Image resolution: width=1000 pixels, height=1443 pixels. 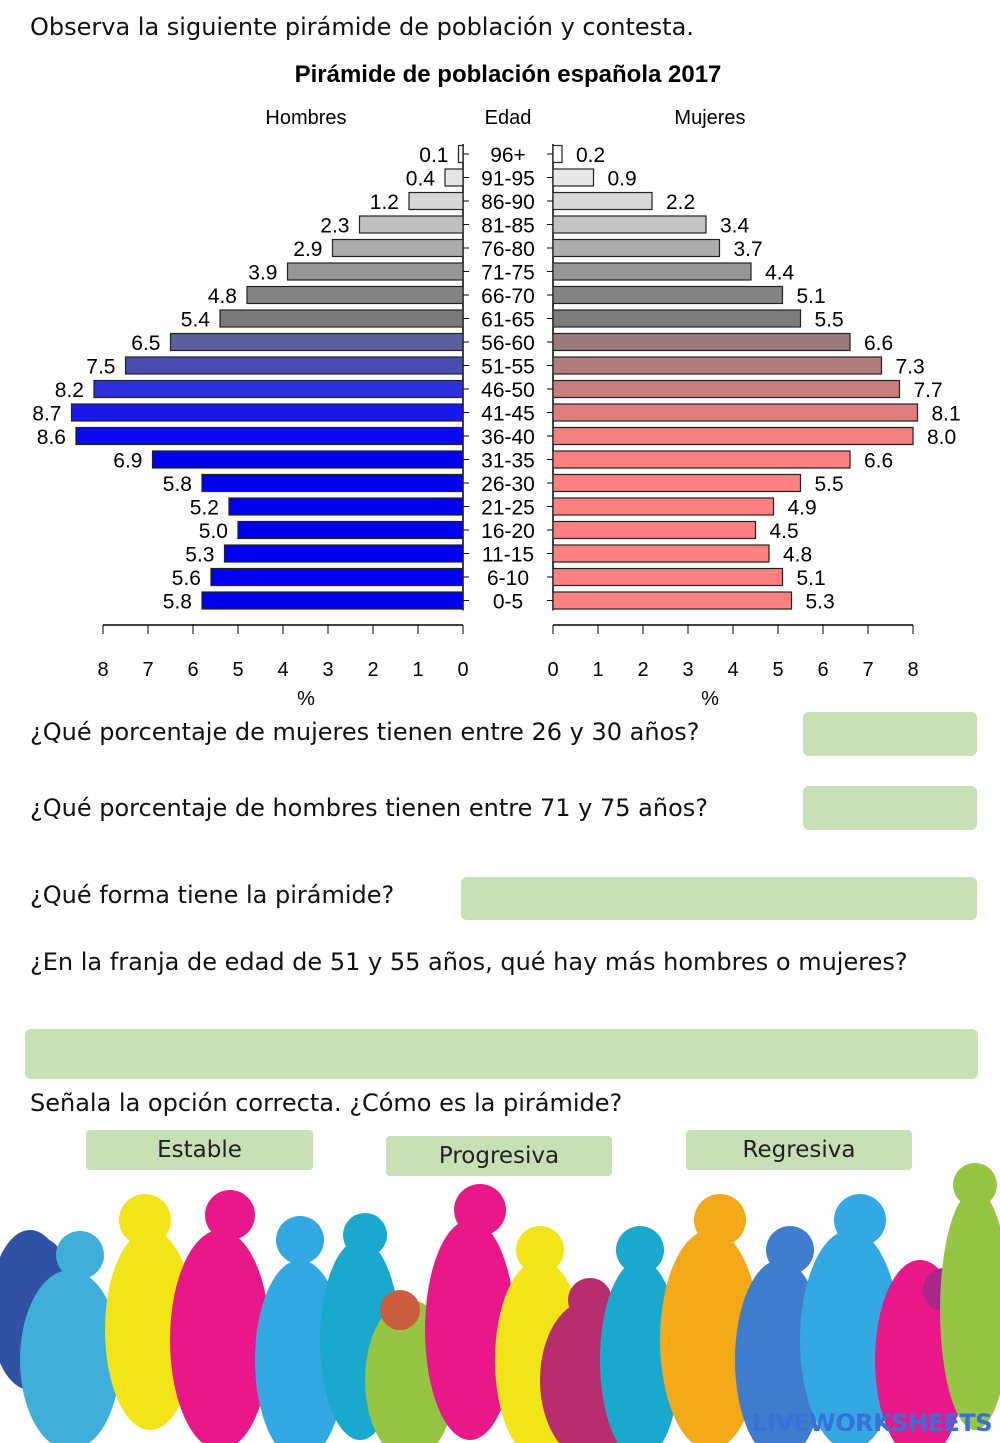 What do you see at coordinates (820, 602) in the screenshot?
I see `value-label-mujeres-0-5: 5.3` at bounding box center [820, 602].